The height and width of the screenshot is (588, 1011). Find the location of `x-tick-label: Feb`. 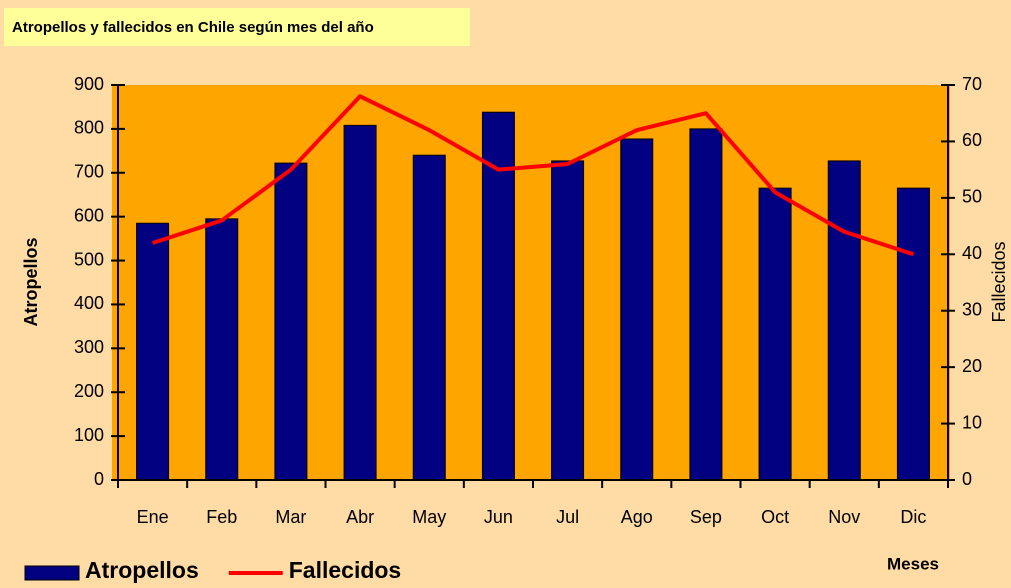

x-tick-label: Feb is located at coordinates (221, 517).